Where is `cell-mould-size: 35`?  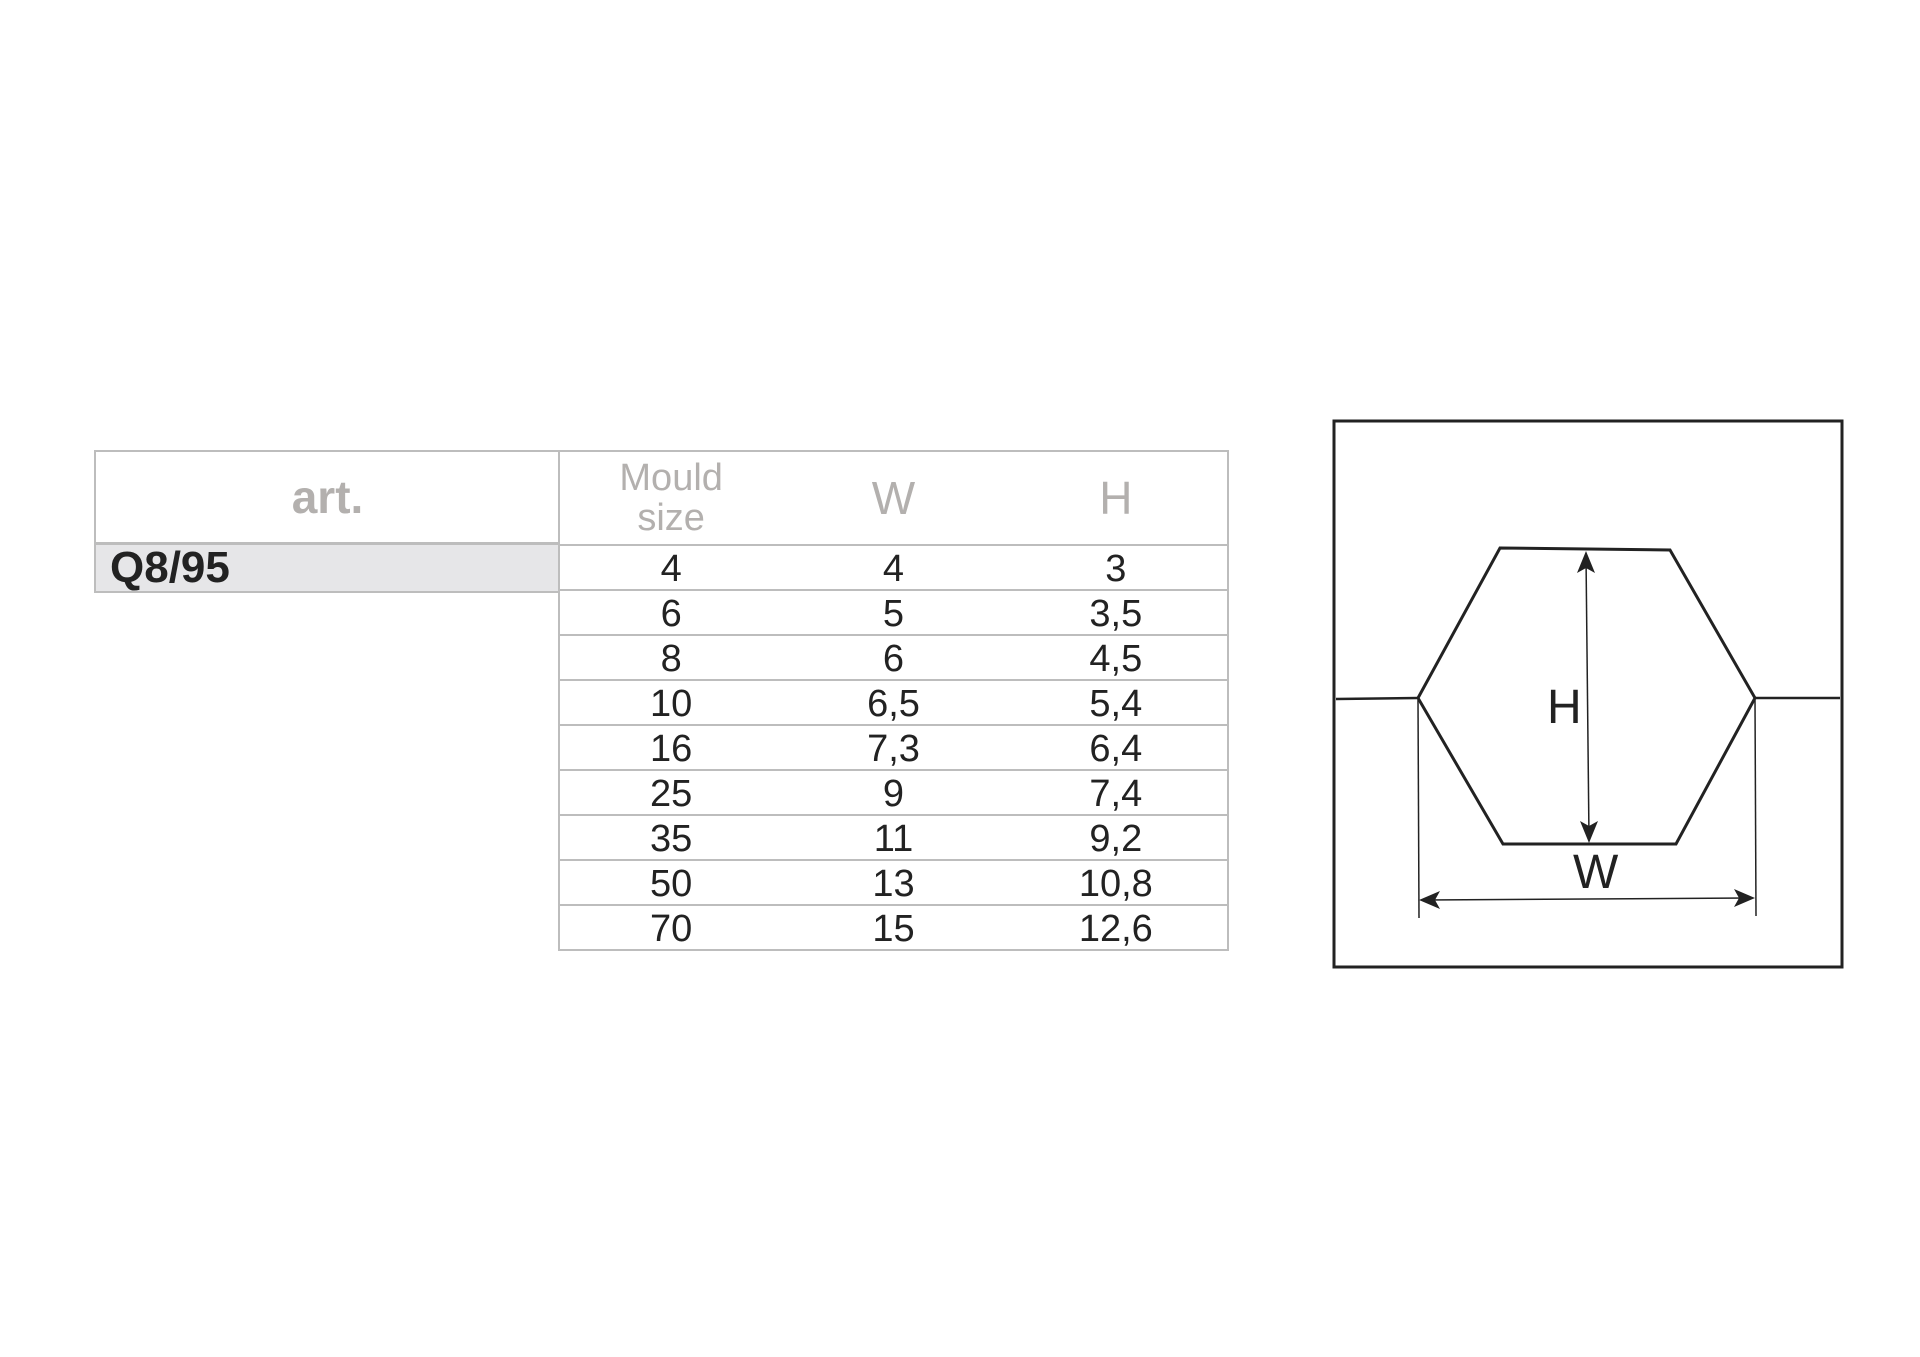 cell-mould-size: 35 is located at coordinates (671, 839).